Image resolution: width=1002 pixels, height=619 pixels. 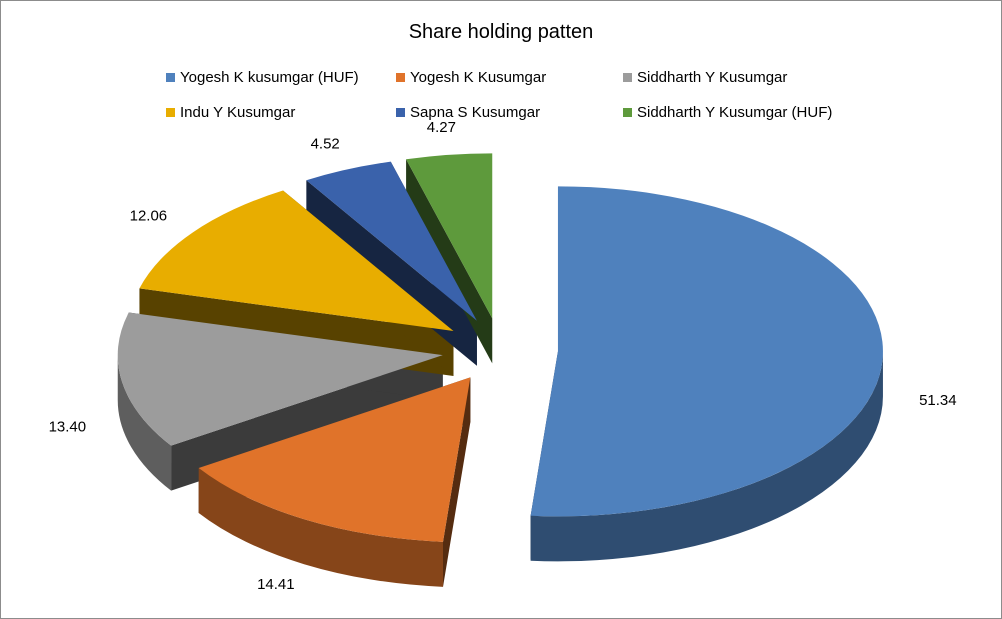 I want to click on legend-label: Sapna S Kusumgar, so click(x=475, y=112).